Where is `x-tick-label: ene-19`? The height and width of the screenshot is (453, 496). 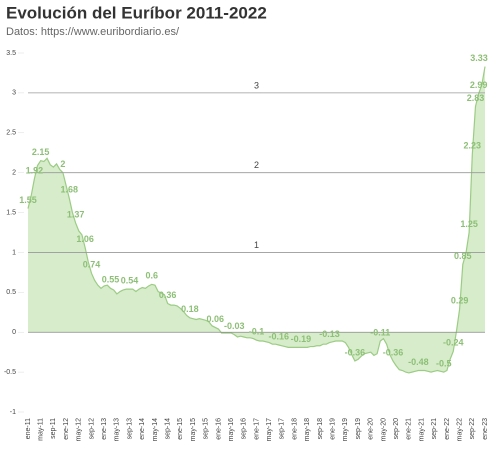
x-tick-label: ene-19 is located at coordinates (333, 429).